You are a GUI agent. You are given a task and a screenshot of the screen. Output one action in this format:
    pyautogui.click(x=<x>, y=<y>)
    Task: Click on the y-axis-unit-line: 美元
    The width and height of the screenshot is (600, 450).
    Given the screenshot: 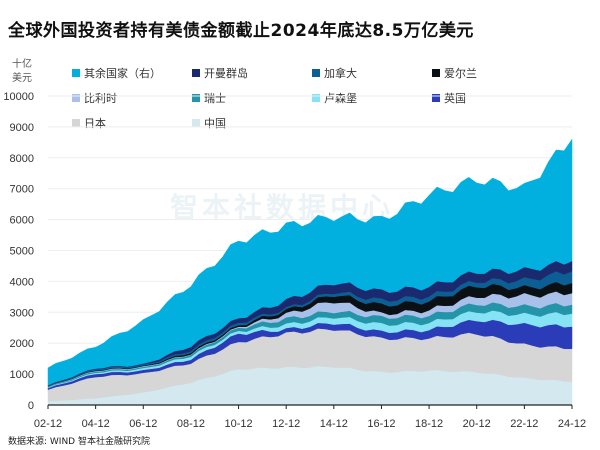 What is the action you would take?
    pyautogui.click(x=22, y=78)
    